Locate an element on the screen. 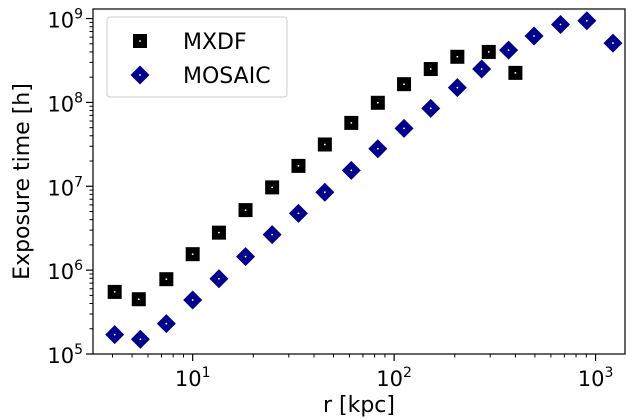 The width and height of the screenshot is (626, 419). y-tick-label: 105 is located at coordinates (65, 355).